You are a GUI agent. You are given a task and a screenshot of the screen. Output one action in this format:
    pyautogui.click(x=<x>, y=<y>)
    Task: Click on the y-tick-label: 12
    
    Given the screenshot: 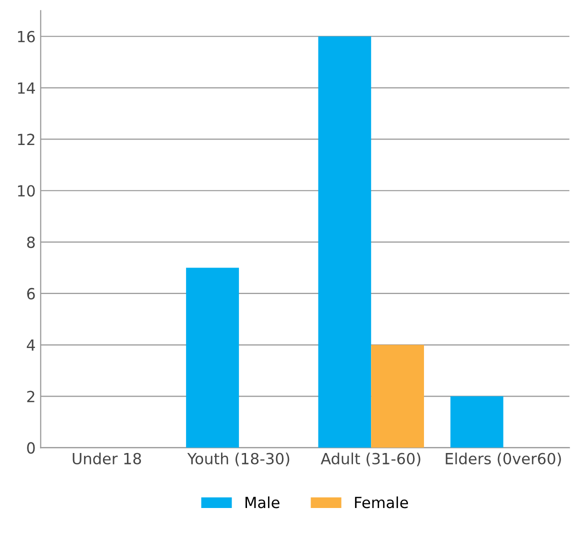 What is the action you would take?
    pyautogui.click(x=26, y=140)
    